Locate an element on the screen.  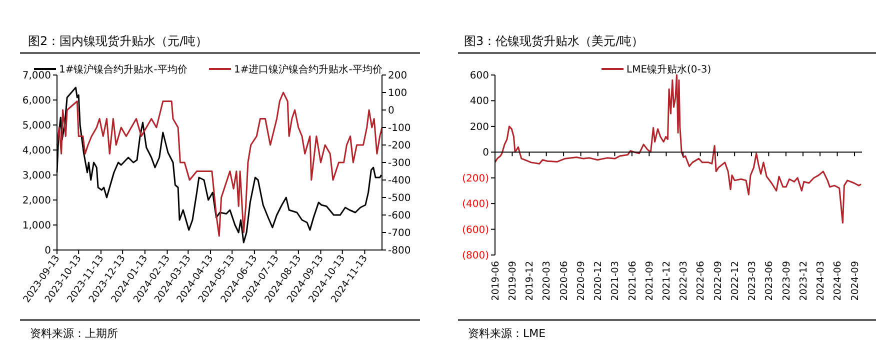
legend-label: LME镍升贴水(0-3) is located at coordinates (669, 70).